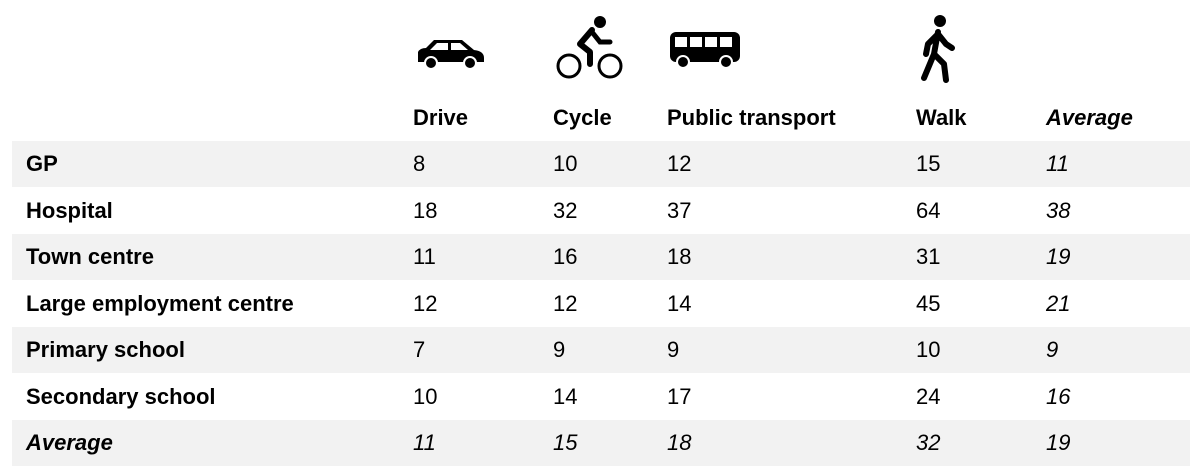  What do you see at coordinates (941, 117) in the screenshot?
I see `column-header: Walk` at bounding box center [941, 117].